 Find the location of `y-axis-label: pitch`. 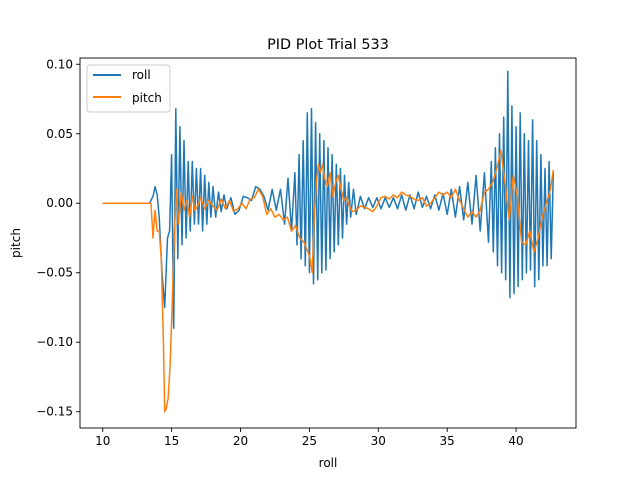

y-axis-label: pitch is located at coordinates (16, 243).